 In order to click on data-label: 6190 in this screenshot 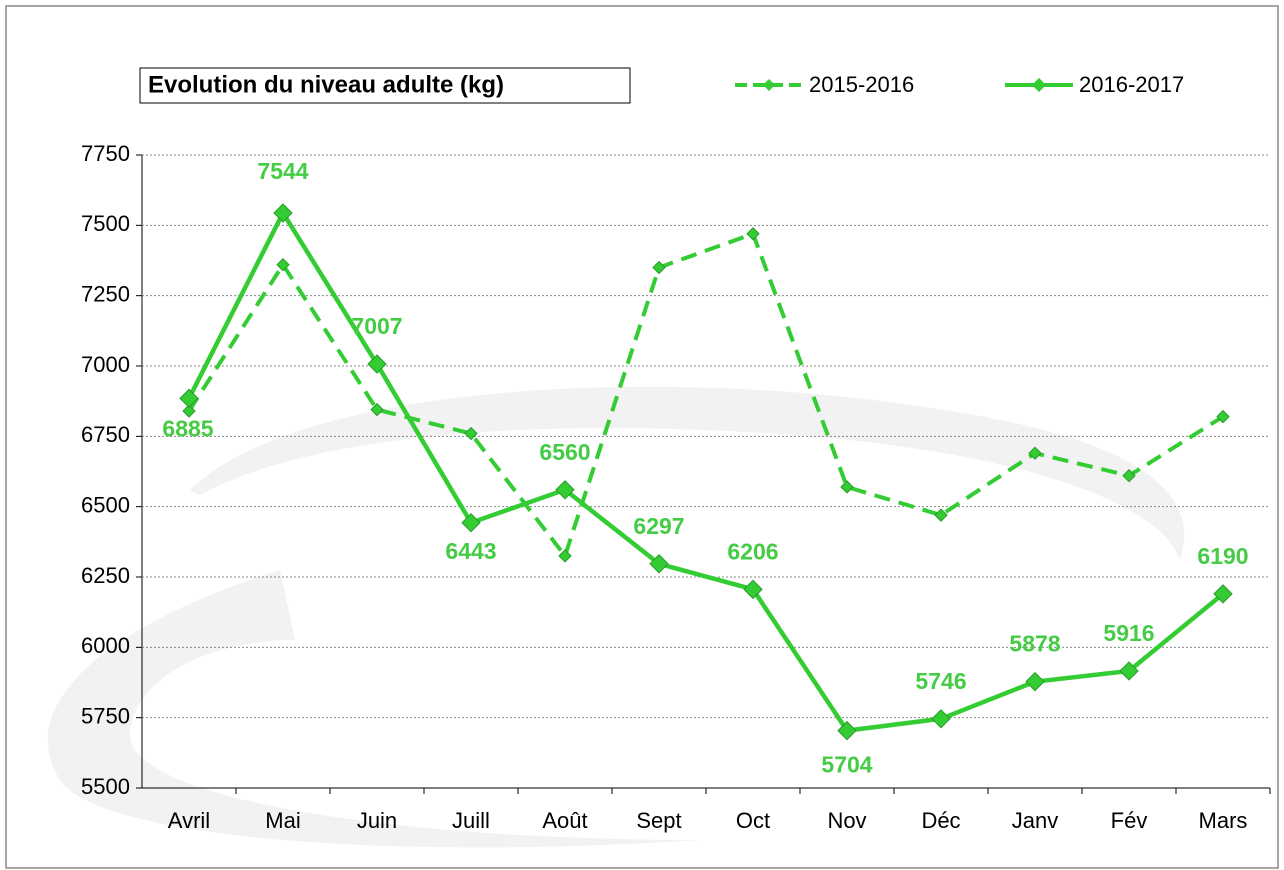, I will do `click(1222, 556)`.